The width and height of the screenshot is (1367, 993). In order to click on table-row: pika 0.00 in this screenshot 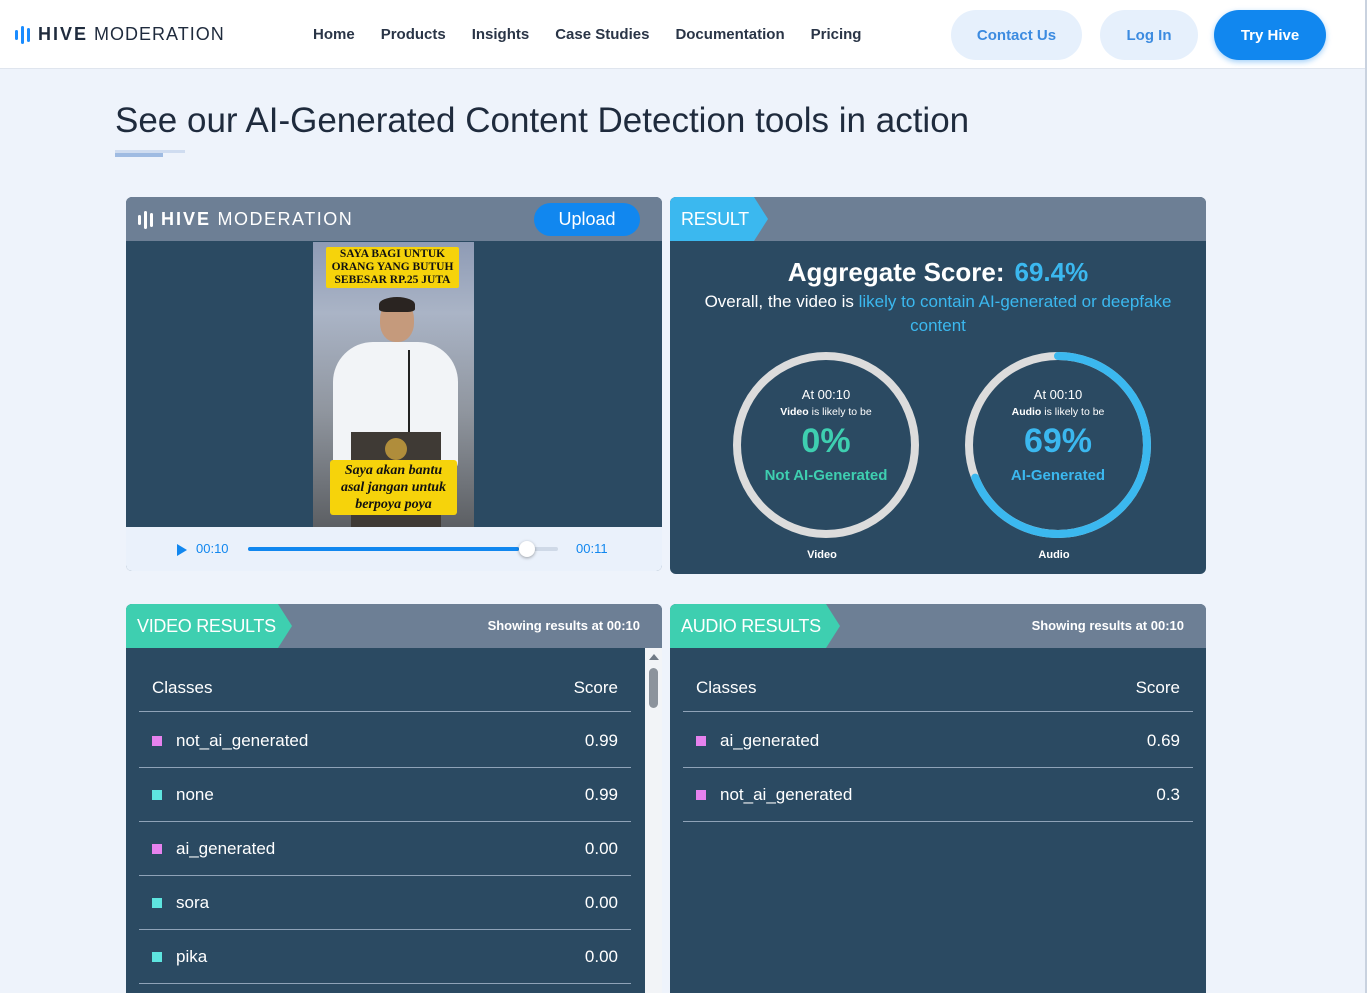, I will do `click(385, 957)`.